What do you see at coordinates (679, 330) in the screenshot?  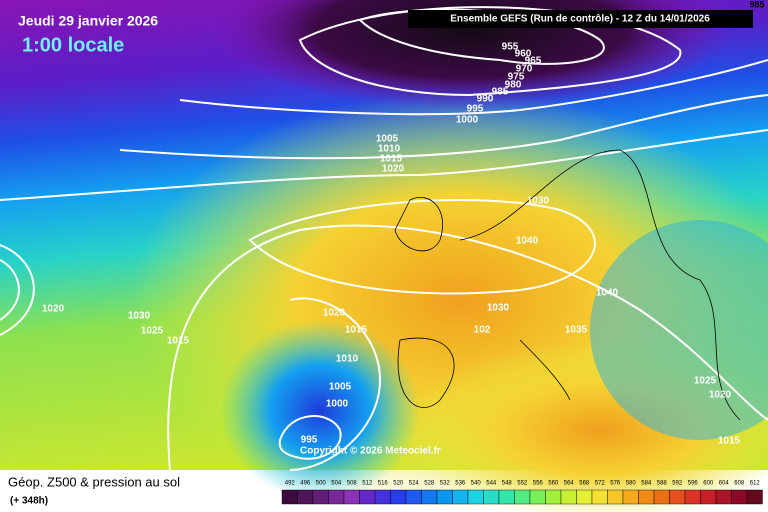 I see `cool-area` at bounding box center [679, 330].